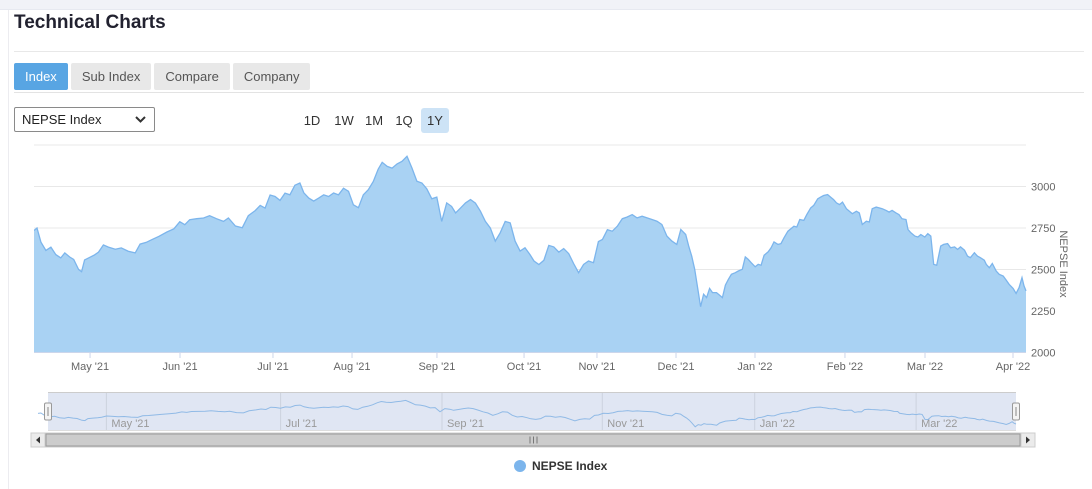 Image resolution: width=1092 pixels, height=489 pixels. I want to click on scrollbar-left-arrow-icon, so click(38, 440).